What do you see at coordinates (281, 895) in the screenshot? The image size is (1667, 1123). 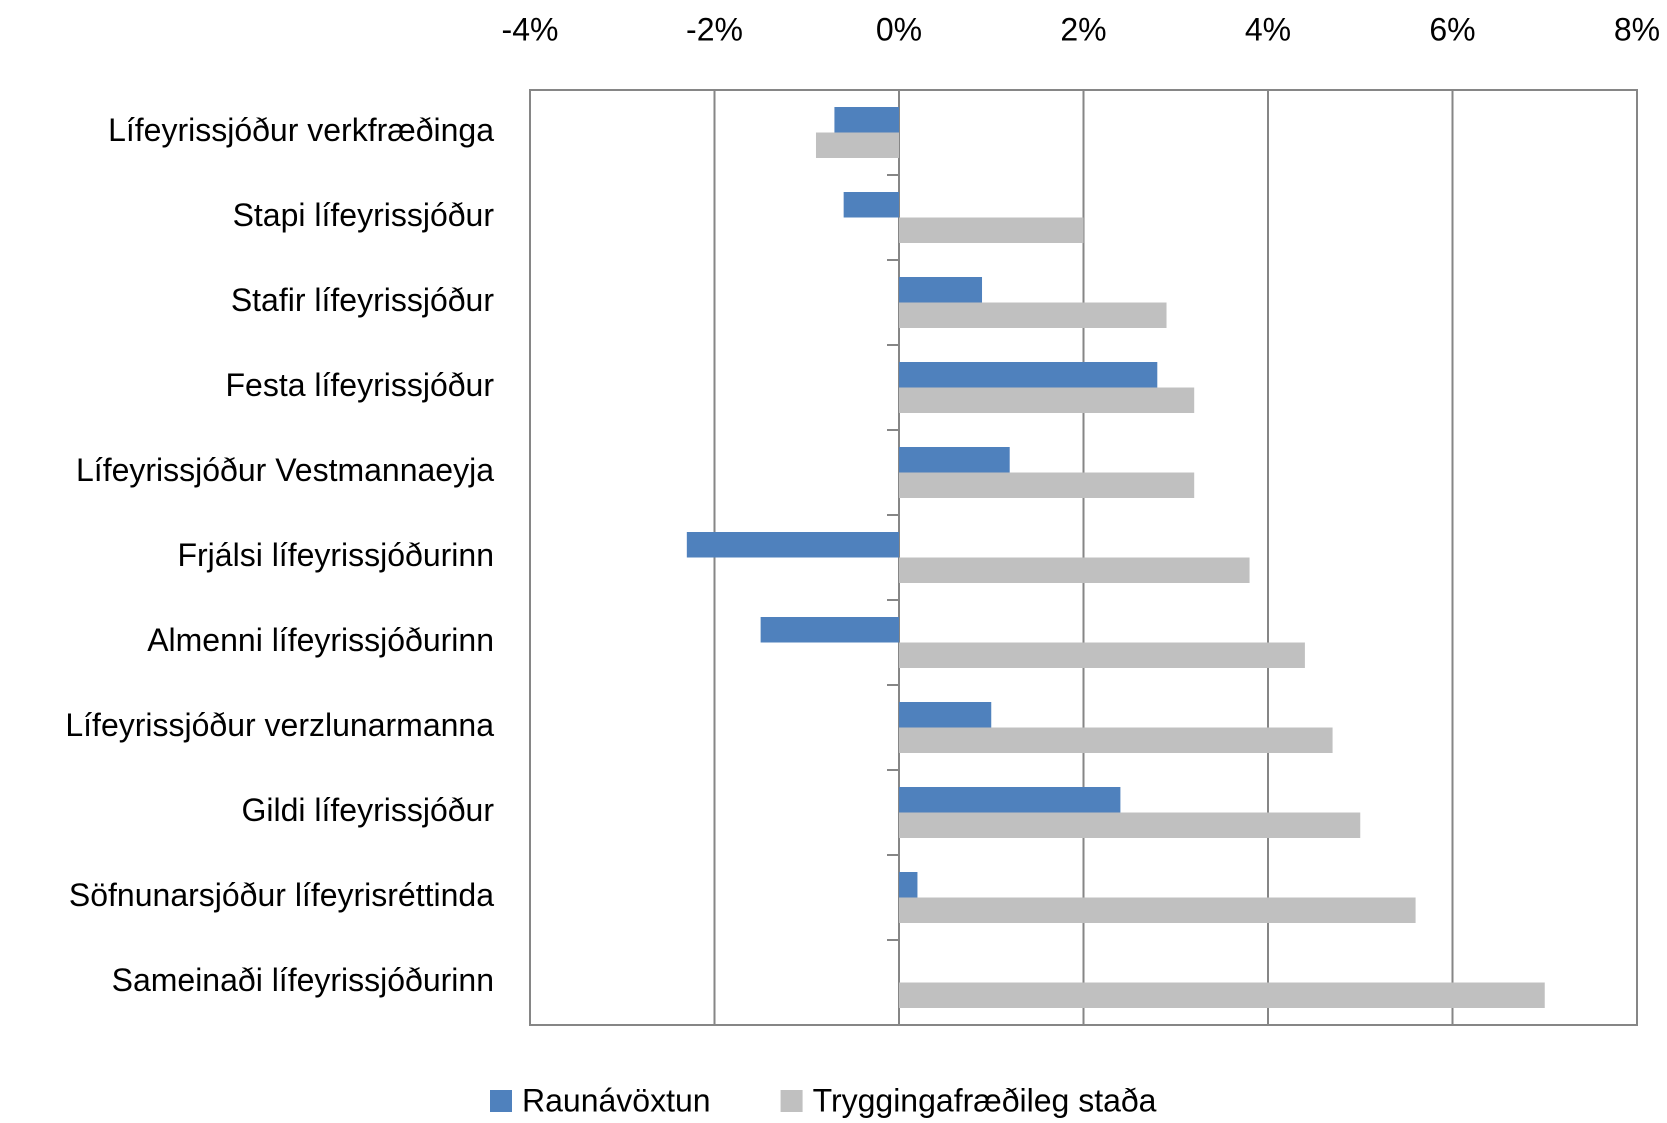 I see `y-tick-label: Söfnunarsjóður lífeyrisréttinda` at bounding box center [281, 895].